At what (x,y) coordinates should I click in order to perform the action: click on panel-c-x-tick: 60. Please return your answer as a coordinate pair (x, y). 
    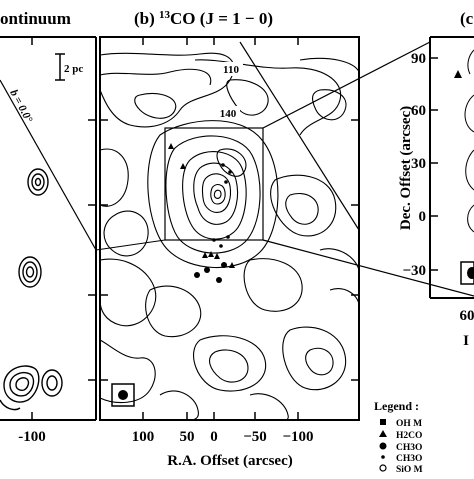
    Looking at the image, I should click on (467, 316).